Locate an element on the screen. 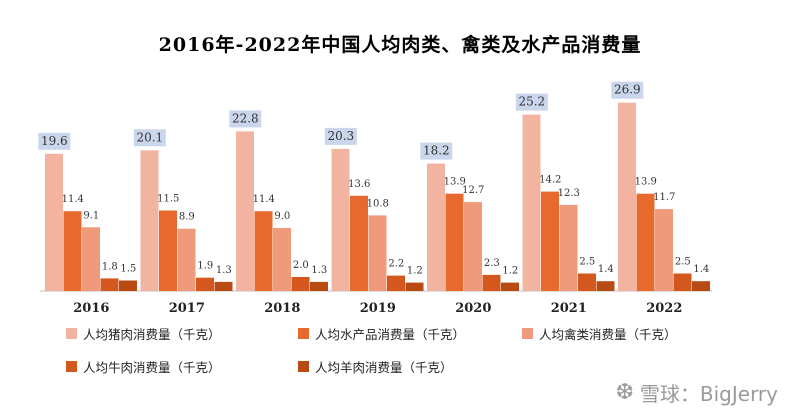  data-label-mutton-2021: 1.4 is located at coordinates (606, 269).